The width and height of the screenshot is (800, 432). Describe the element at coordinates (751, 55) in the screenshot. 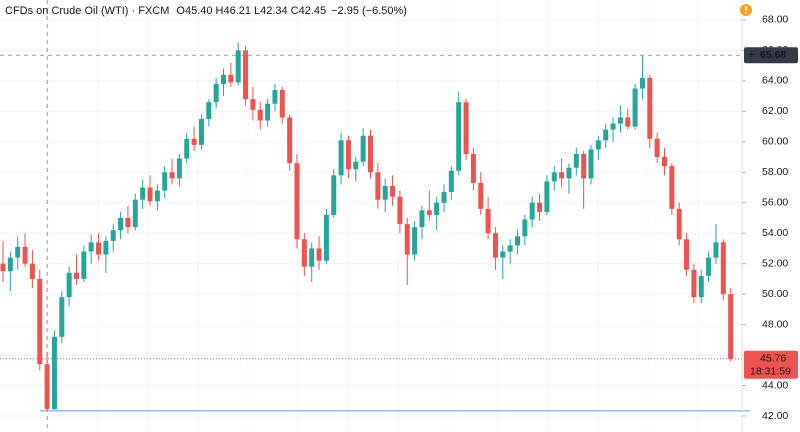

I see `crosshair-plus: +` at that location.